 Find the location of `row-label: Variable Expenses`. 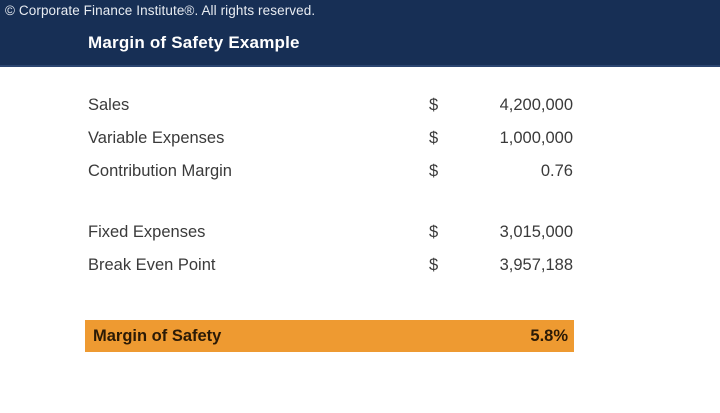

row-label: Variable Expenses is located at coordinates (156, 138).